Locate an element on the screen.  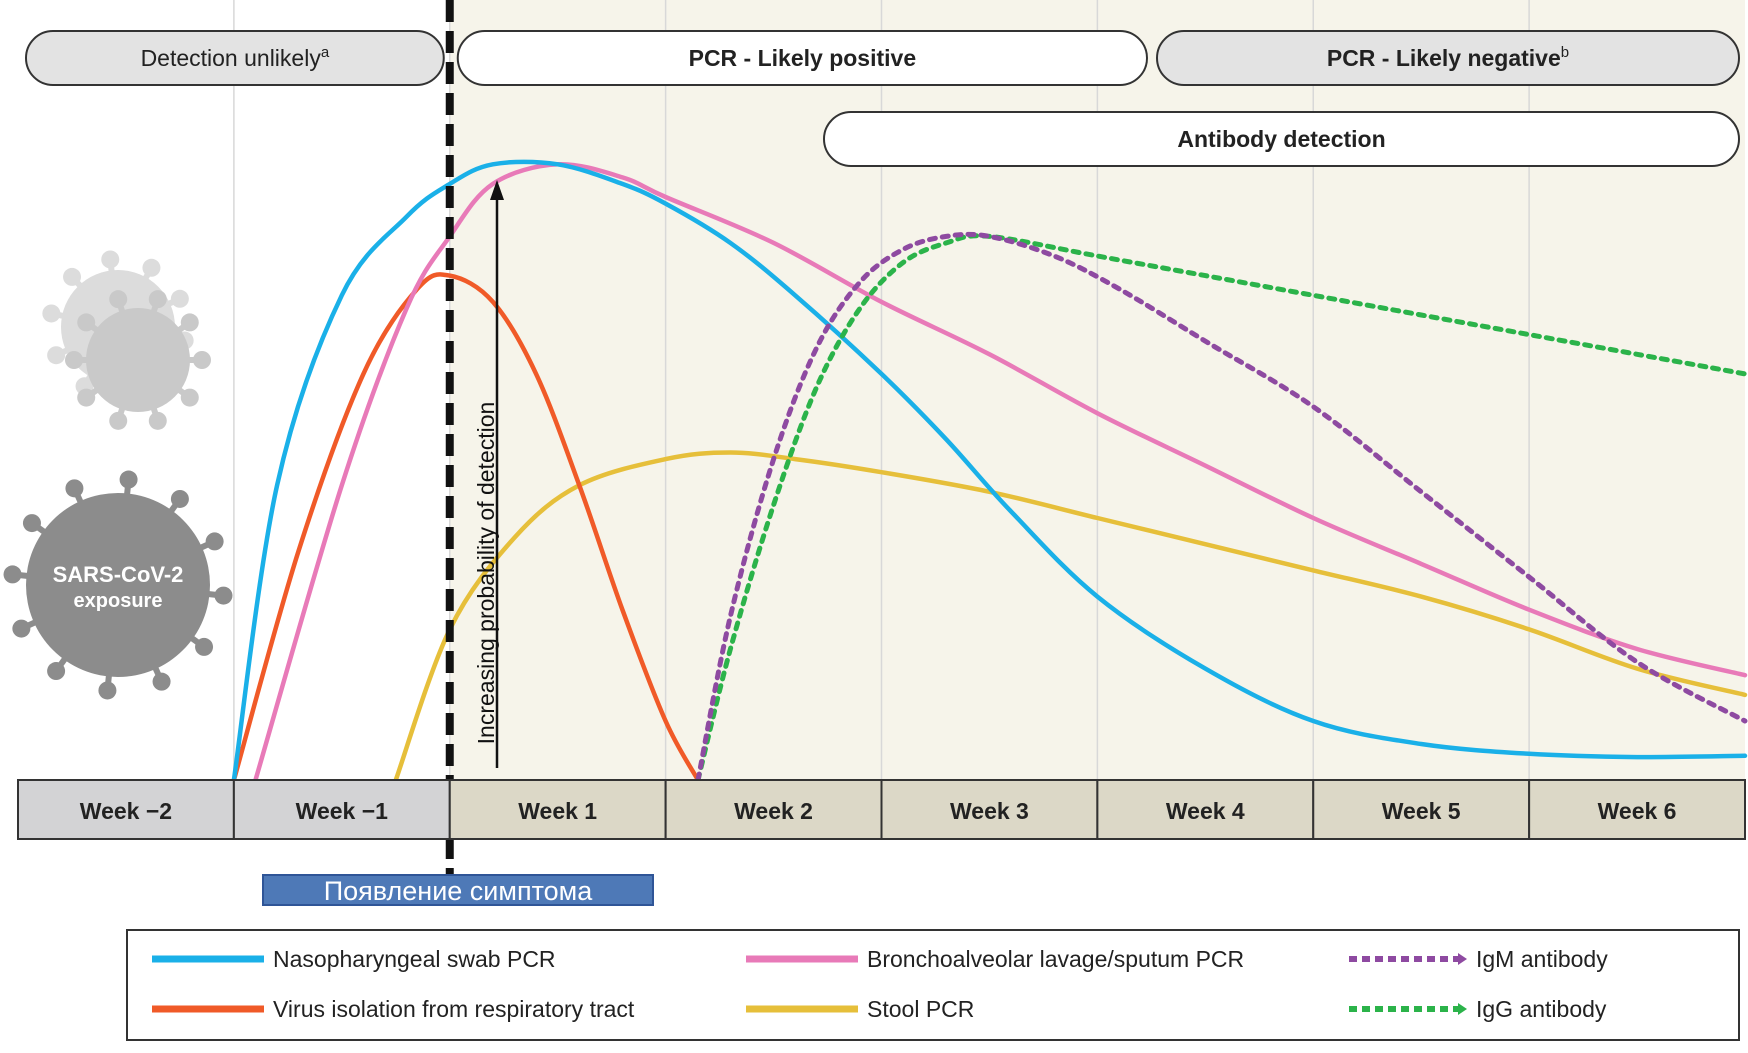
phase-band-label: Antibody detection is located at coordinates (1281, 139).